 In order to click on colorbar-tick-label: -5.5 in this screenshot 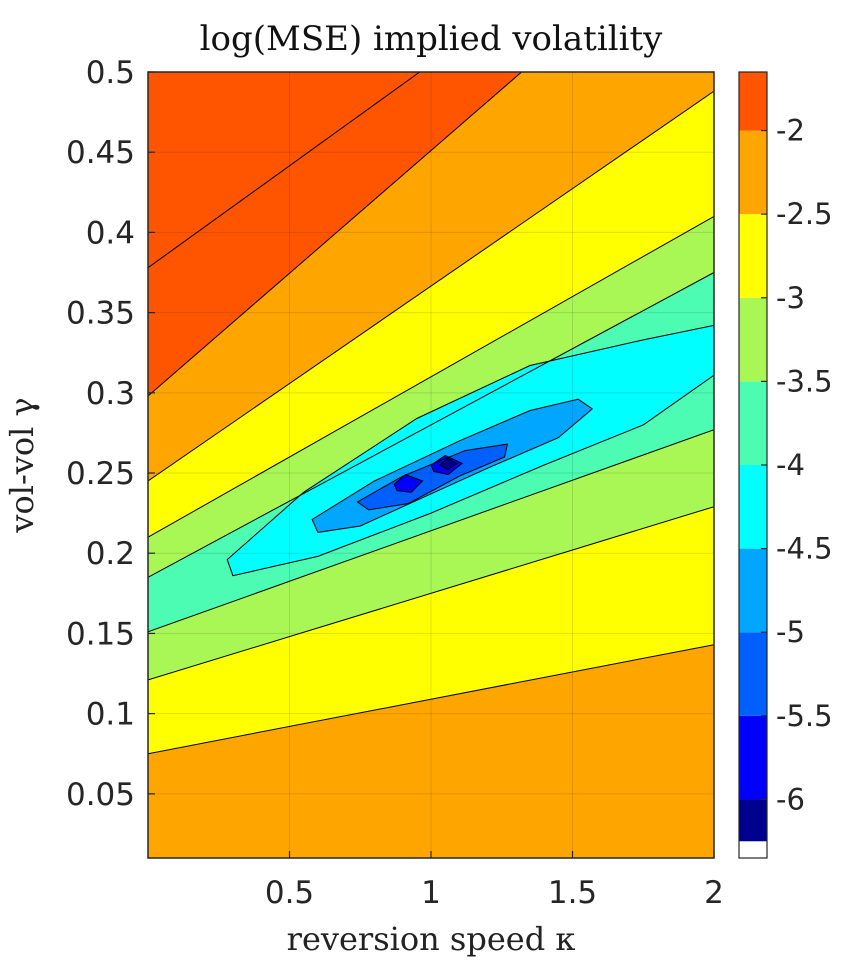, I will do `click(804, 716)`.